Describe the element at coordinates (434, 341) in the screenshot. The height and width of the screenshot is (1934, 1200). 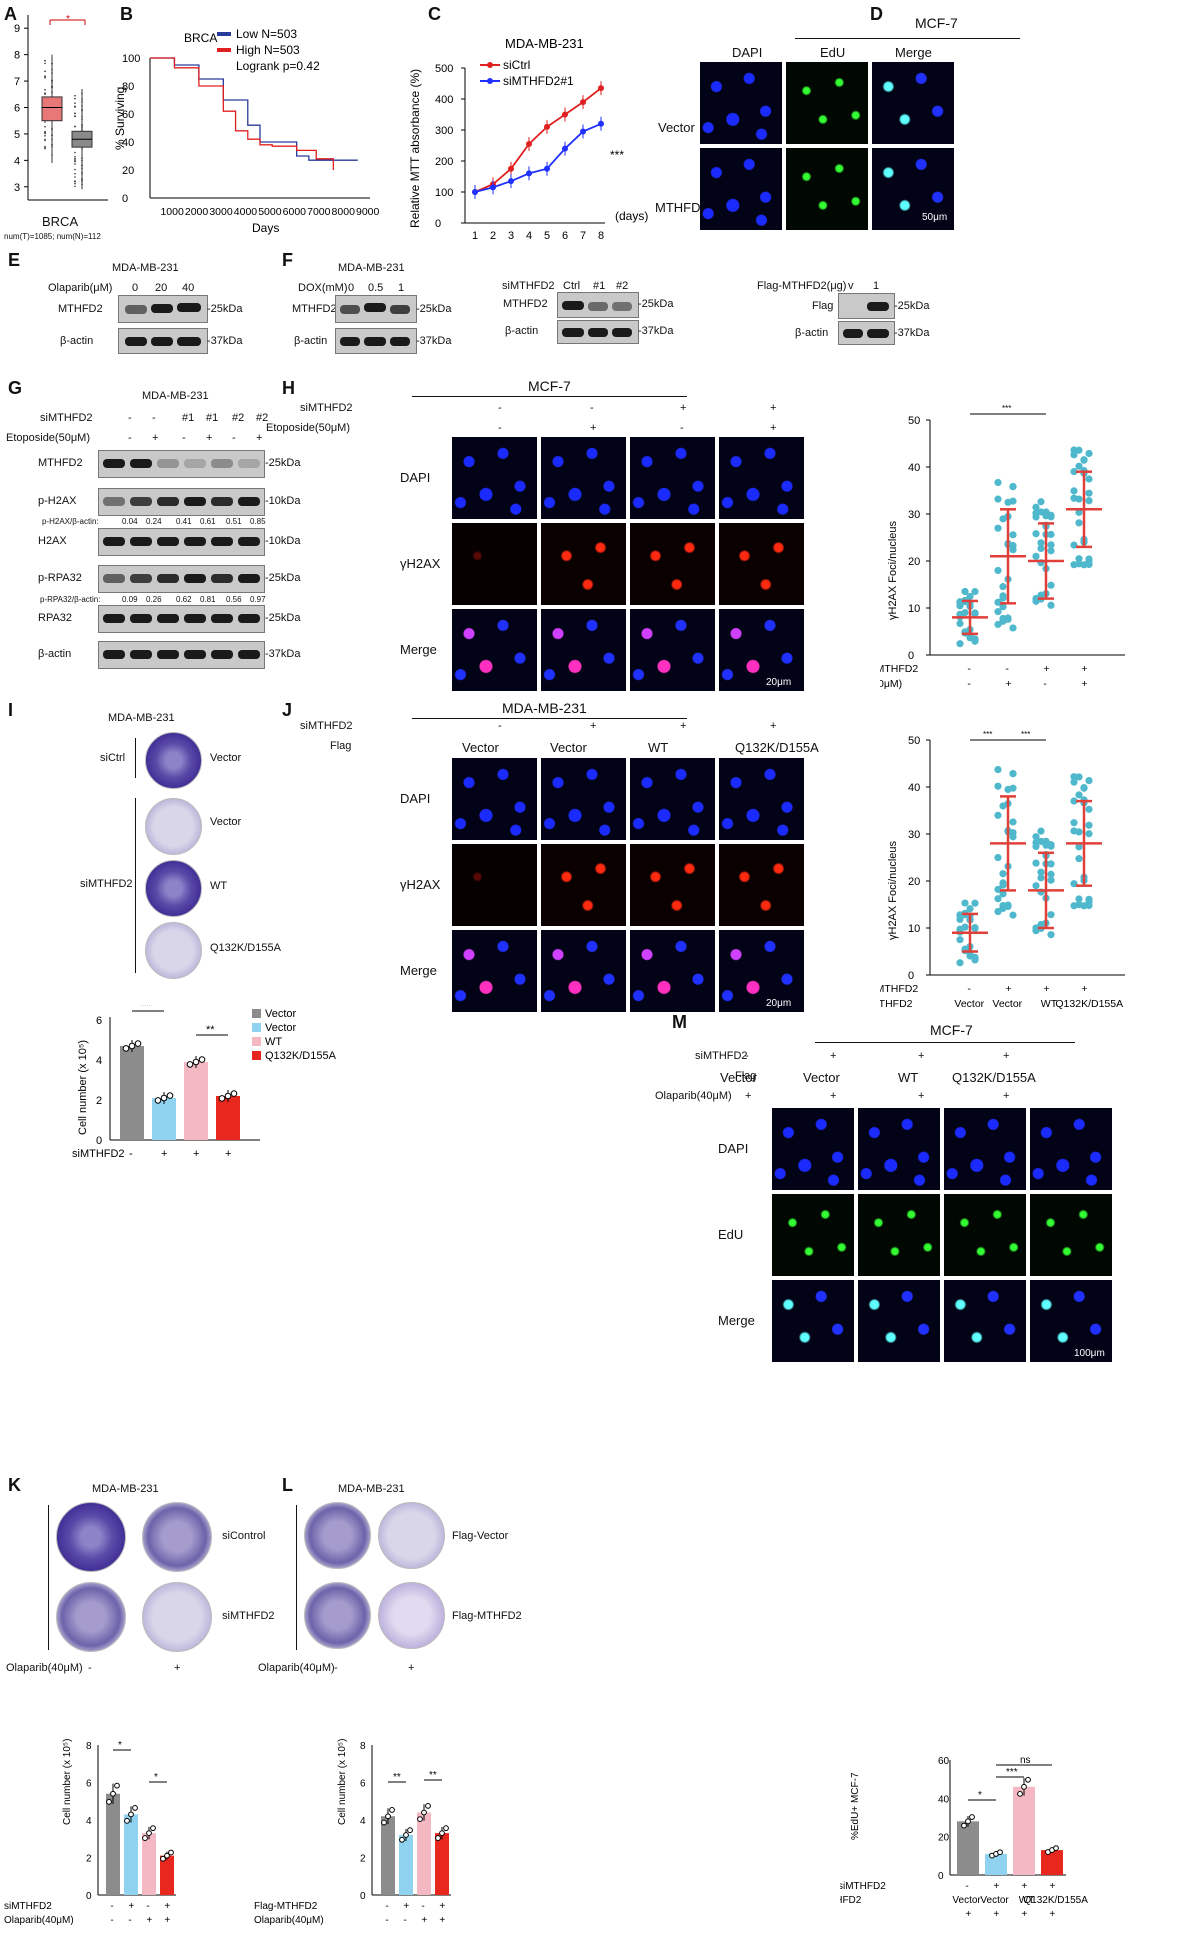
I see `f-mw-37: -37kDa` at that location.